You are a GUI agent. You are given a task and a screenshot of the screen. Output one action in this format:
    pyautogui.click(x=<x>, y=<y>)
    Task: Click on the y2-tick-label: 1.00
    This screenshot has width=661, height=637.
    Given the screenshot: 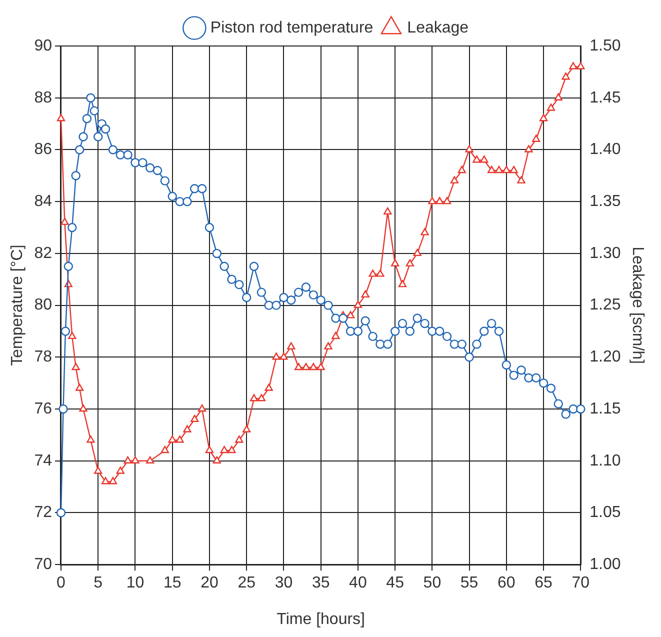 What is the action you would take?
    pyautogui.click(x=605, y=565)
    